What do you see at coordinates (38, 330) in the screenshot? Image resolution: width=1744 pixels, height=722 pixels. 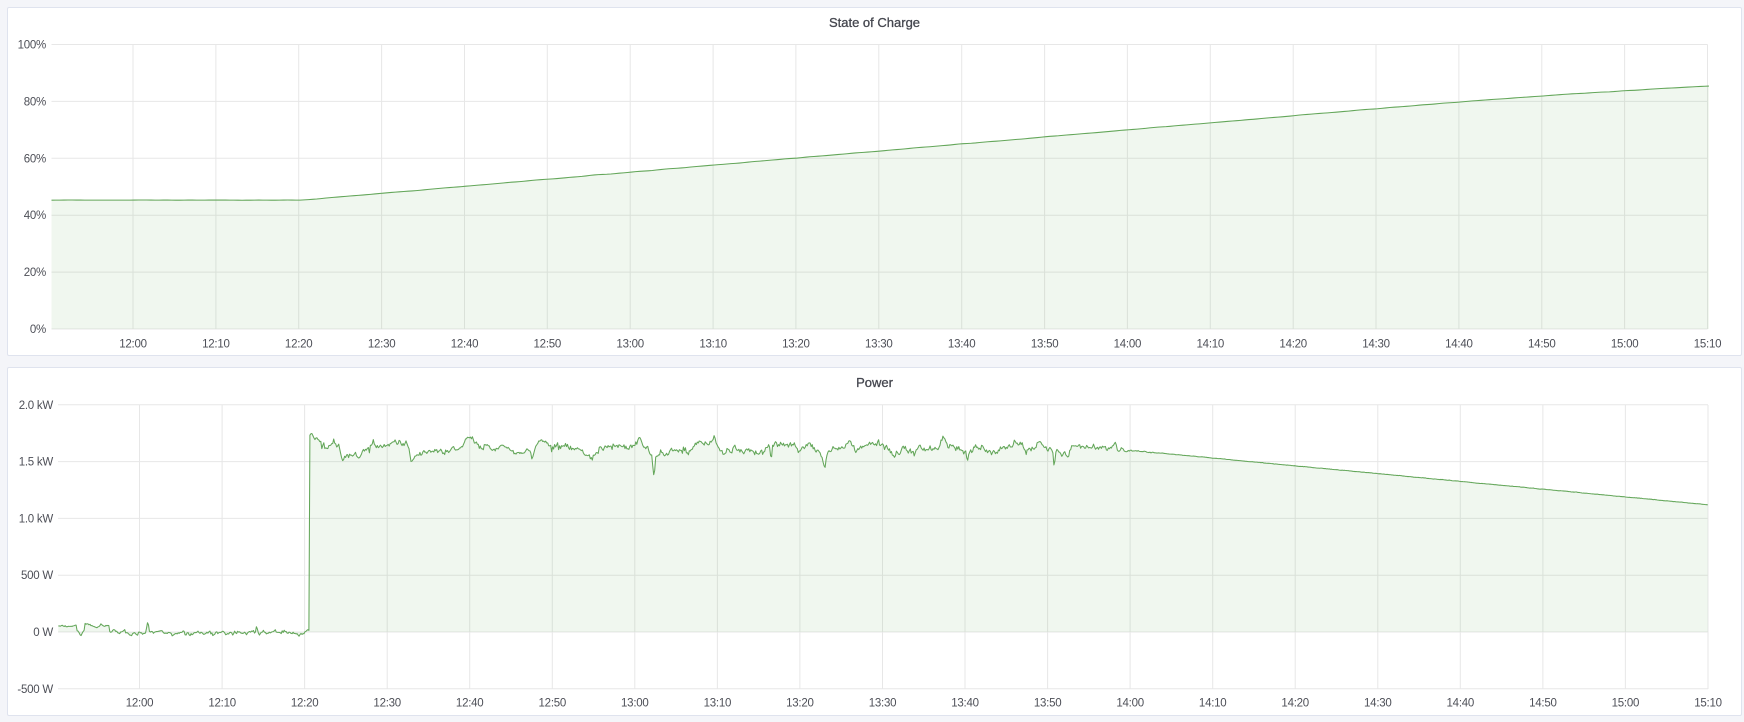 I see `svg-text: 0%` at bounding box center [38, 330].